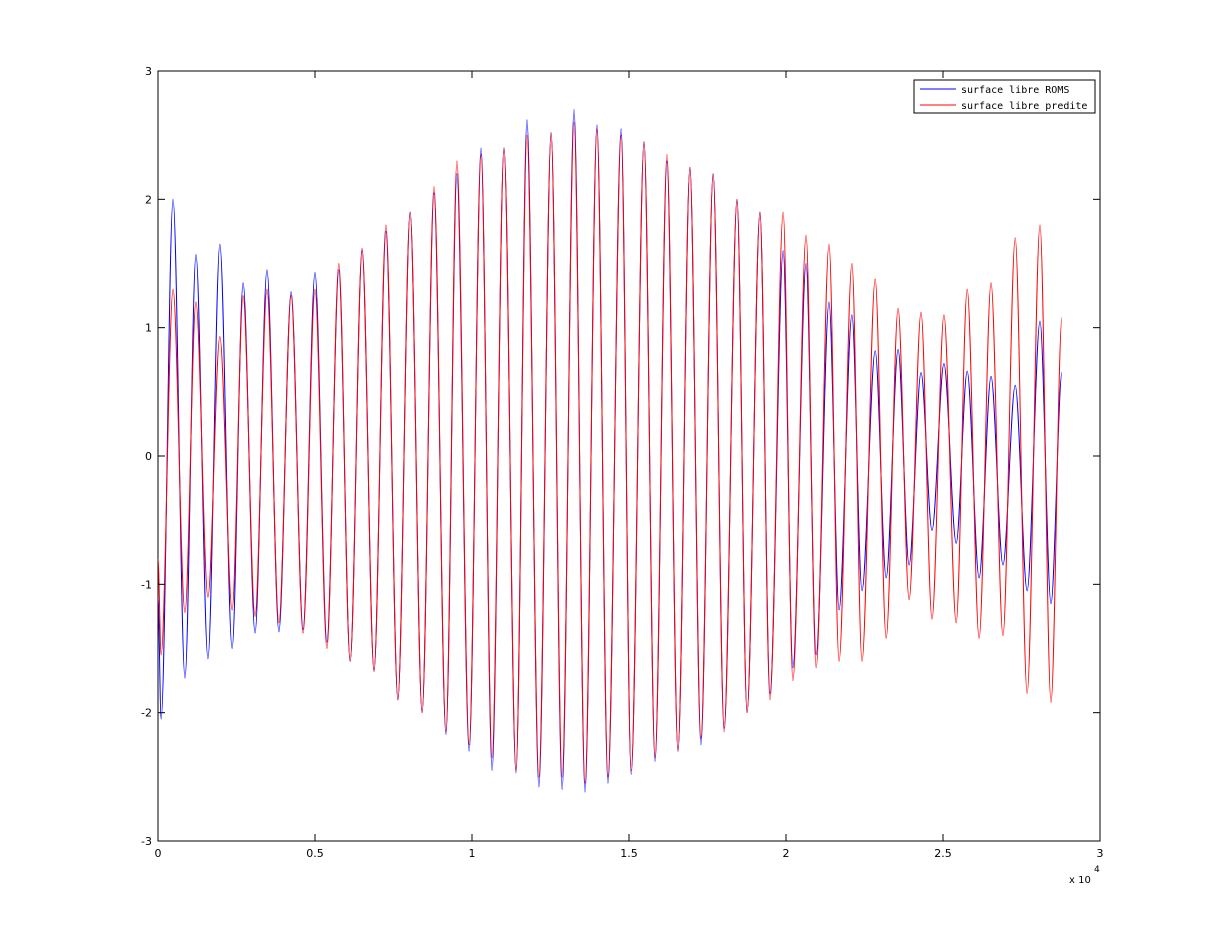 Image resolution: width=1215 pixels, height=945 pixels. Describe the element at coordinates (148, 456) in the screenshot. I see `y-tick-label: 0` at that location.